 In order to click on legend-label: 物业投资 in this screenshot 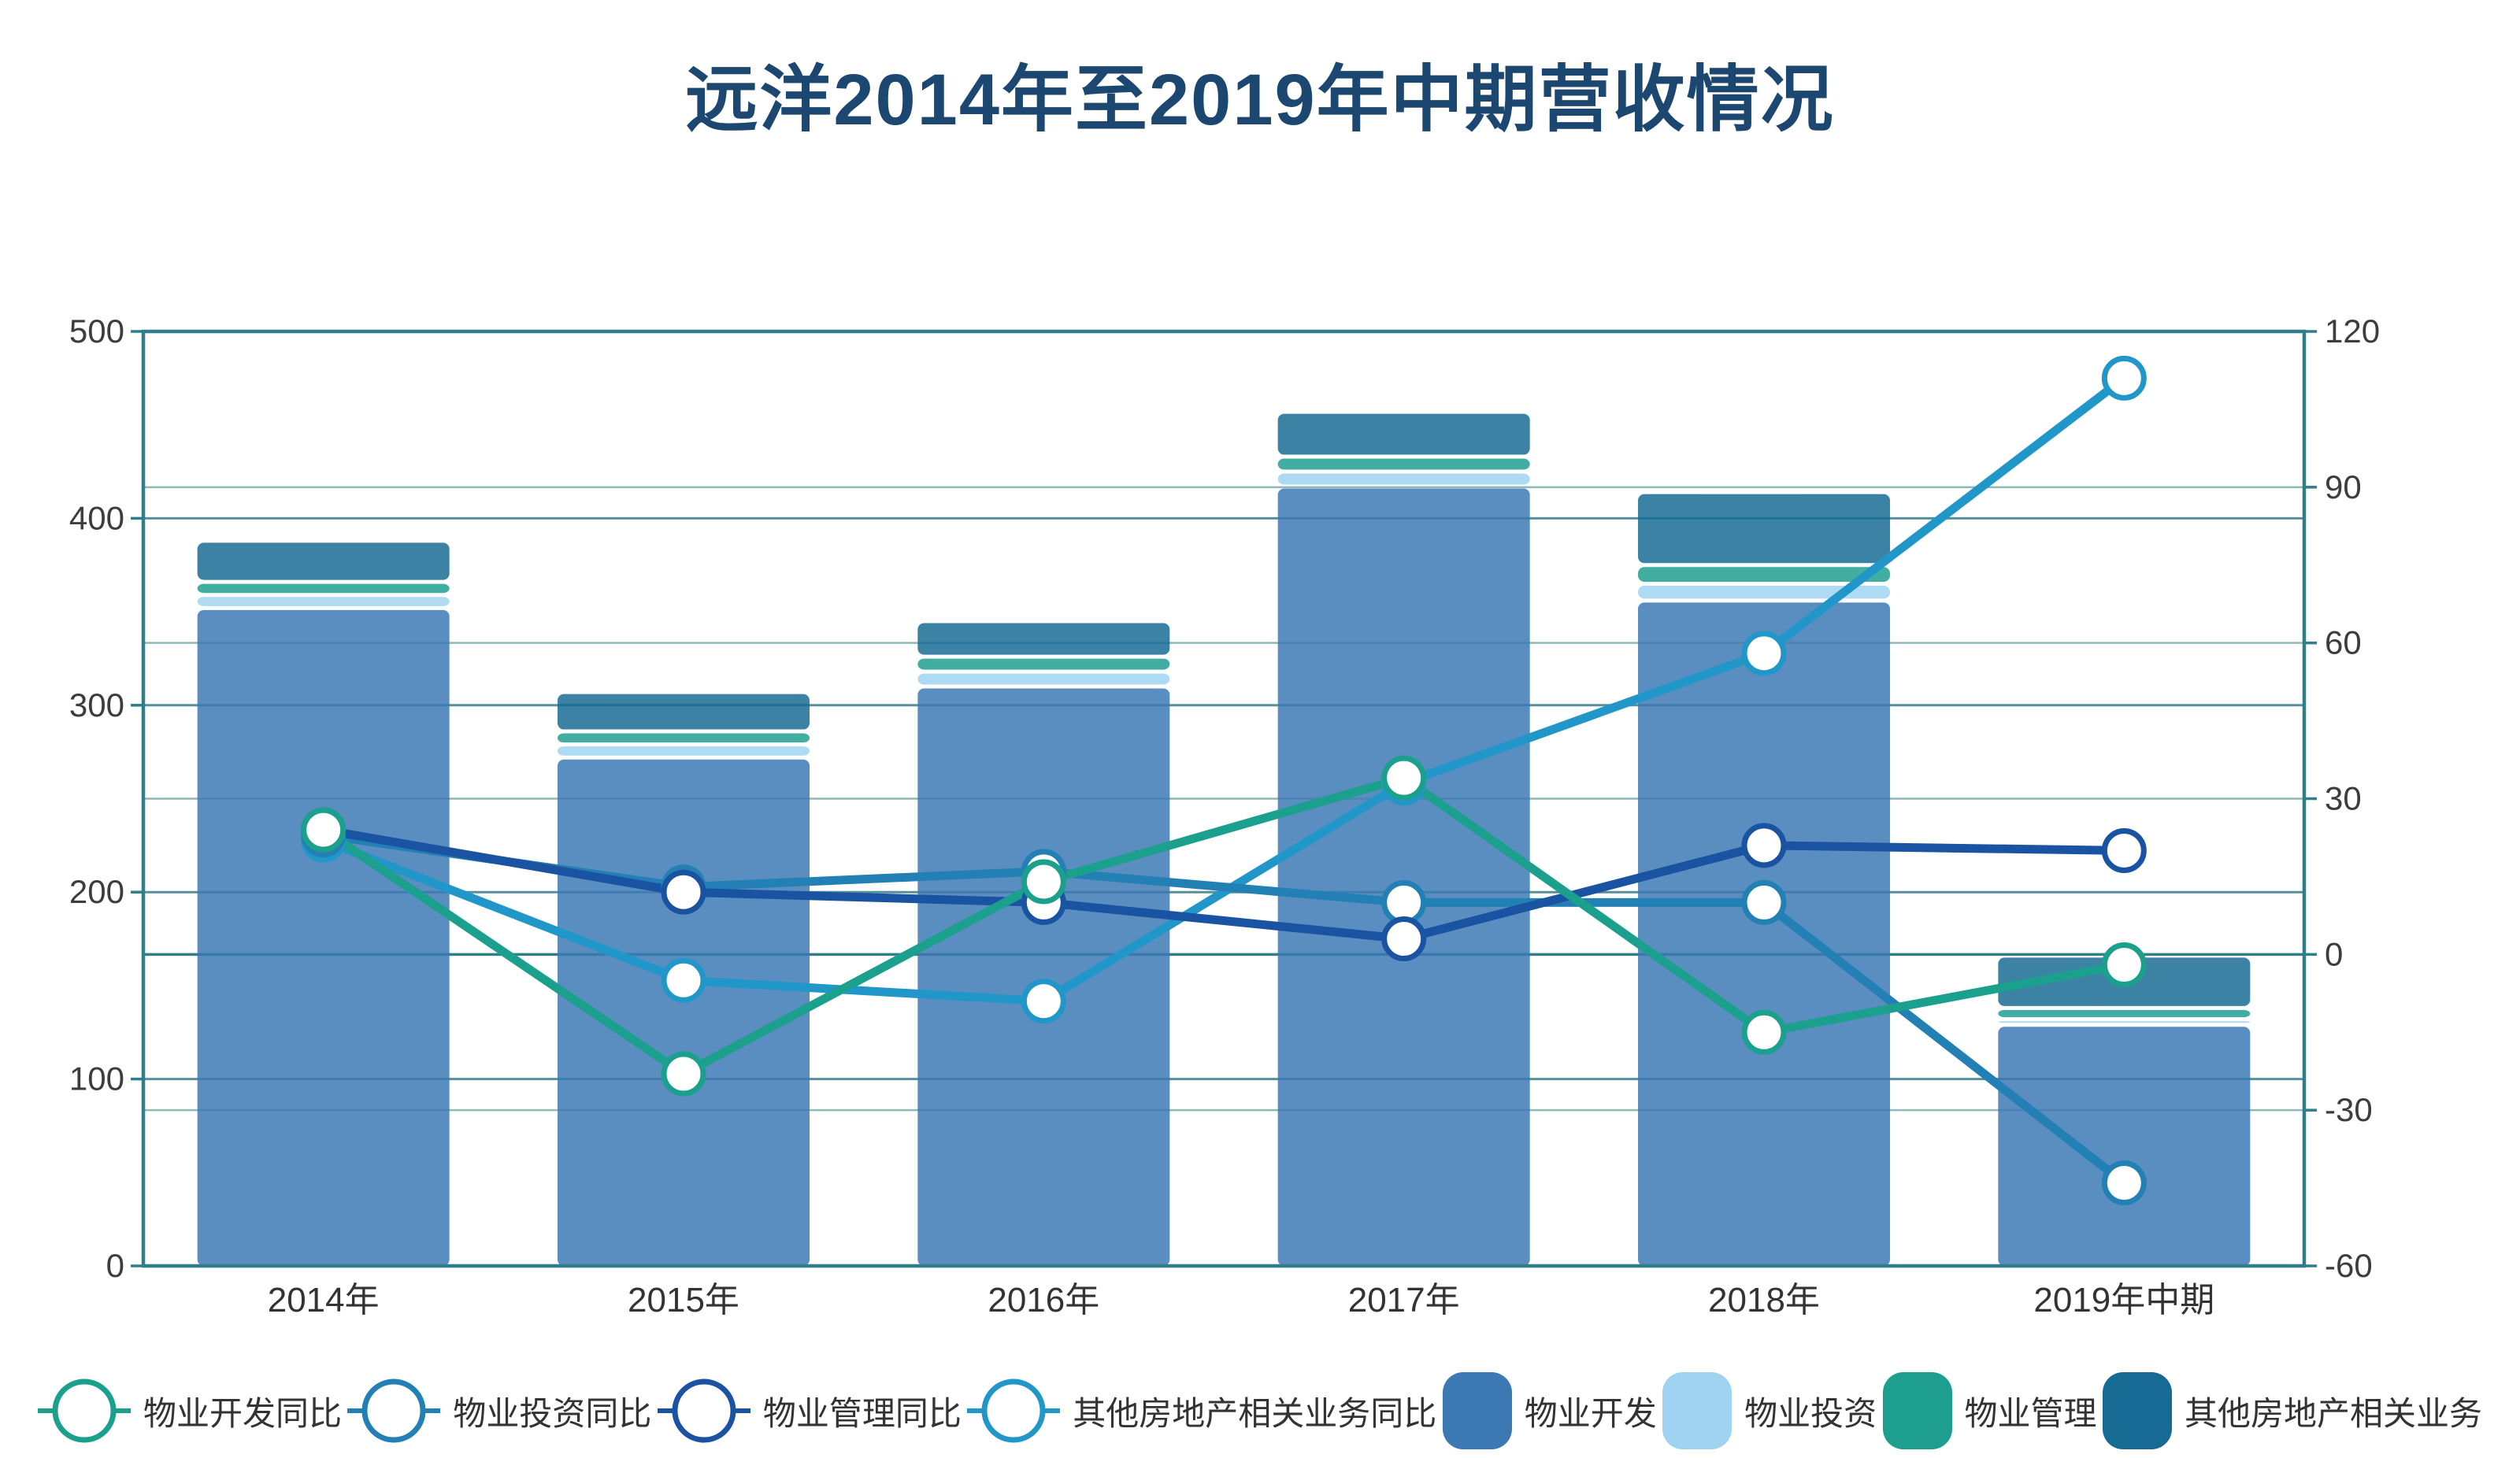, I will do `click(1810, 1413)`.